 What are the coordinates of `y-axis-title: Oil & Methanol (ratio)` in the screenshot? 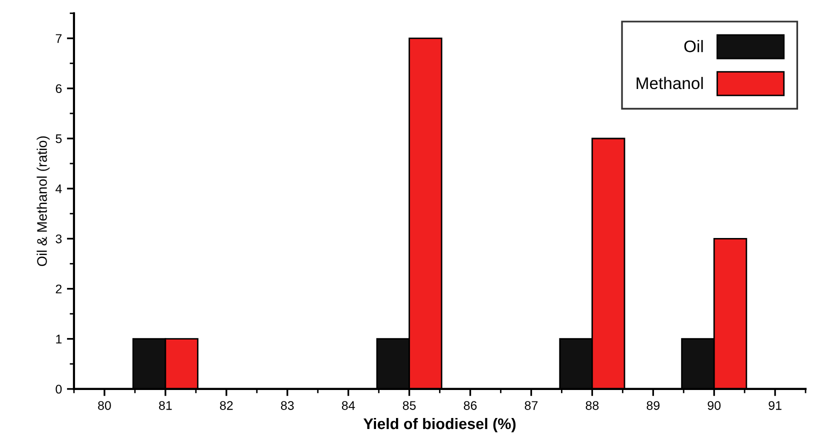 It's located at (43, 201).